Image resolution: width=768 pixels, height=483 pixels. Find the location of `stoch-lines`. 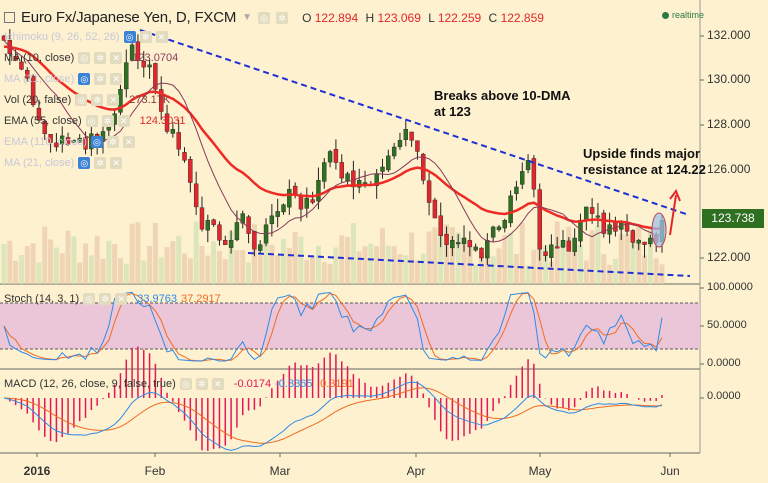

stoch-lines is located at coordinates (333, 326).